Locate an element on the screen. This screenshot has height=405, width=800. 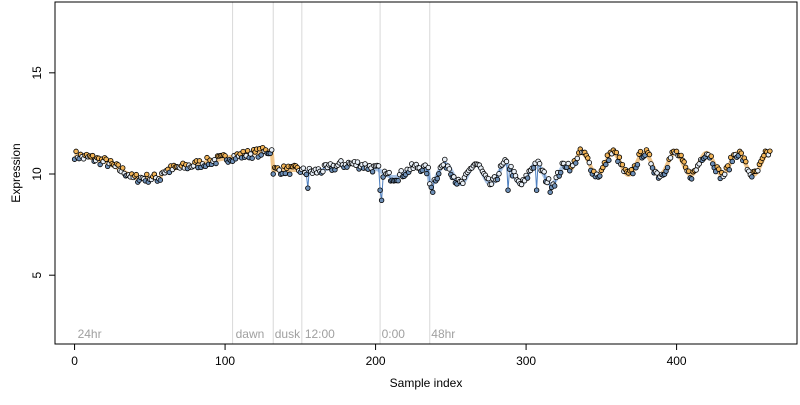
y-tick-label: 10 is located at coordinates (37, 174).